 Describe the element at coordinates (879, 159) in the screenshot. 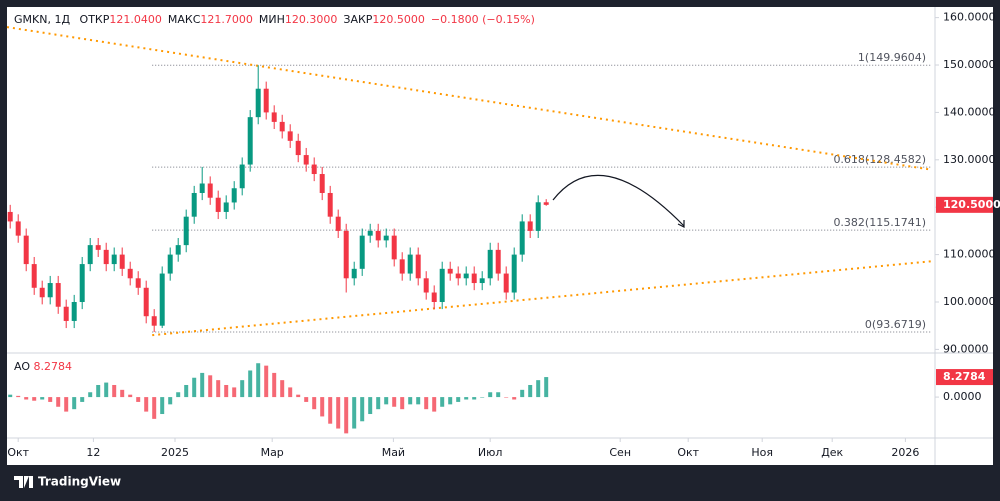

I see `fib-label: 0.618(128.4582)` at that location.